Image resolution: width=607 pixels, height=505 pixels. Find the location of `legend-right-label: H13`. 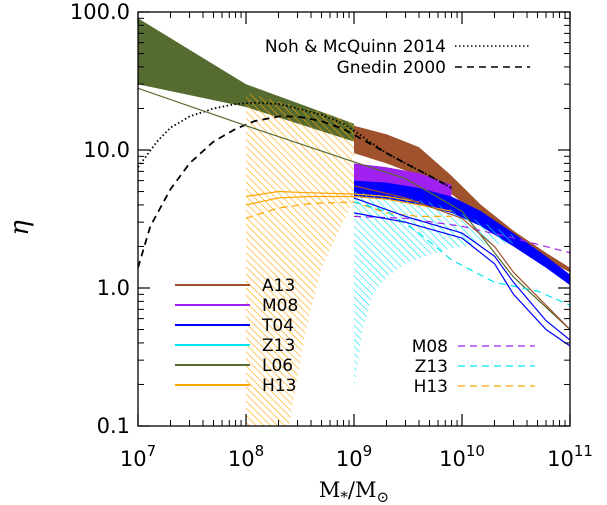

legend-right-label: H13 is located at coordinates (431, 387).